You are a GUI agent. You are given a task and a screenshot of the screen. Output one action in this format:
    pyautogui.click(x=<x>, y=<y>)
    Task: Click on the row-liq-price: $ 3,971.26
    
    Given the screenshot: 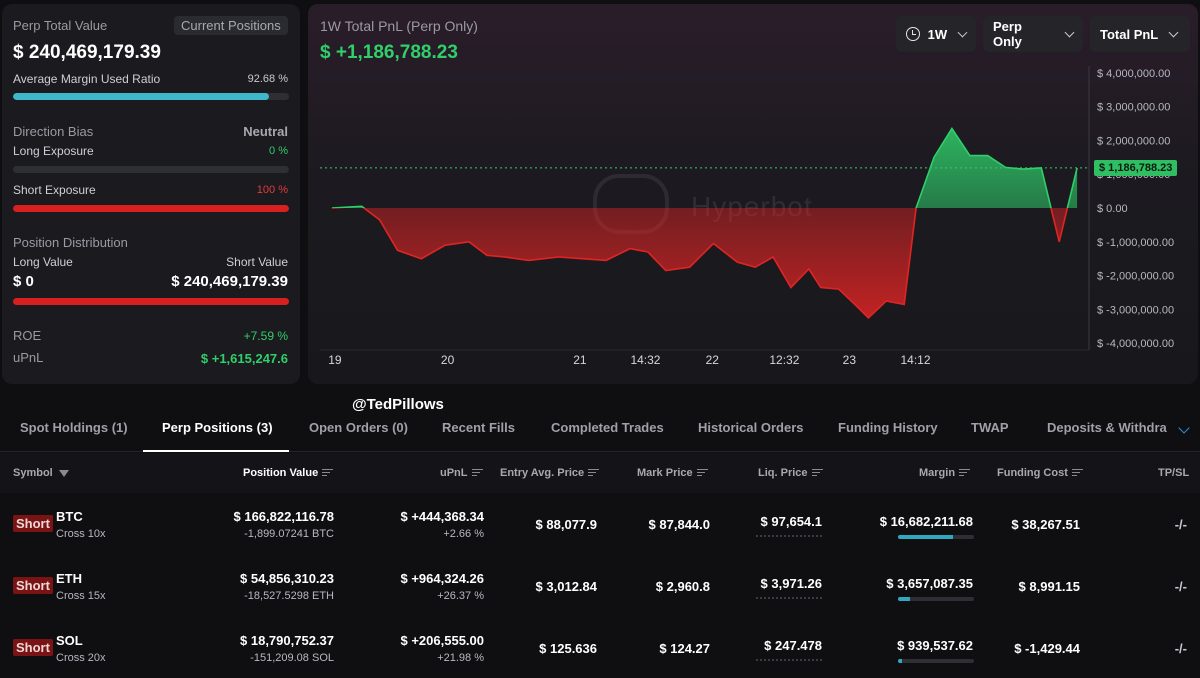 What is the action you would take?
    pyautogui.click(x=791, y=583)
    